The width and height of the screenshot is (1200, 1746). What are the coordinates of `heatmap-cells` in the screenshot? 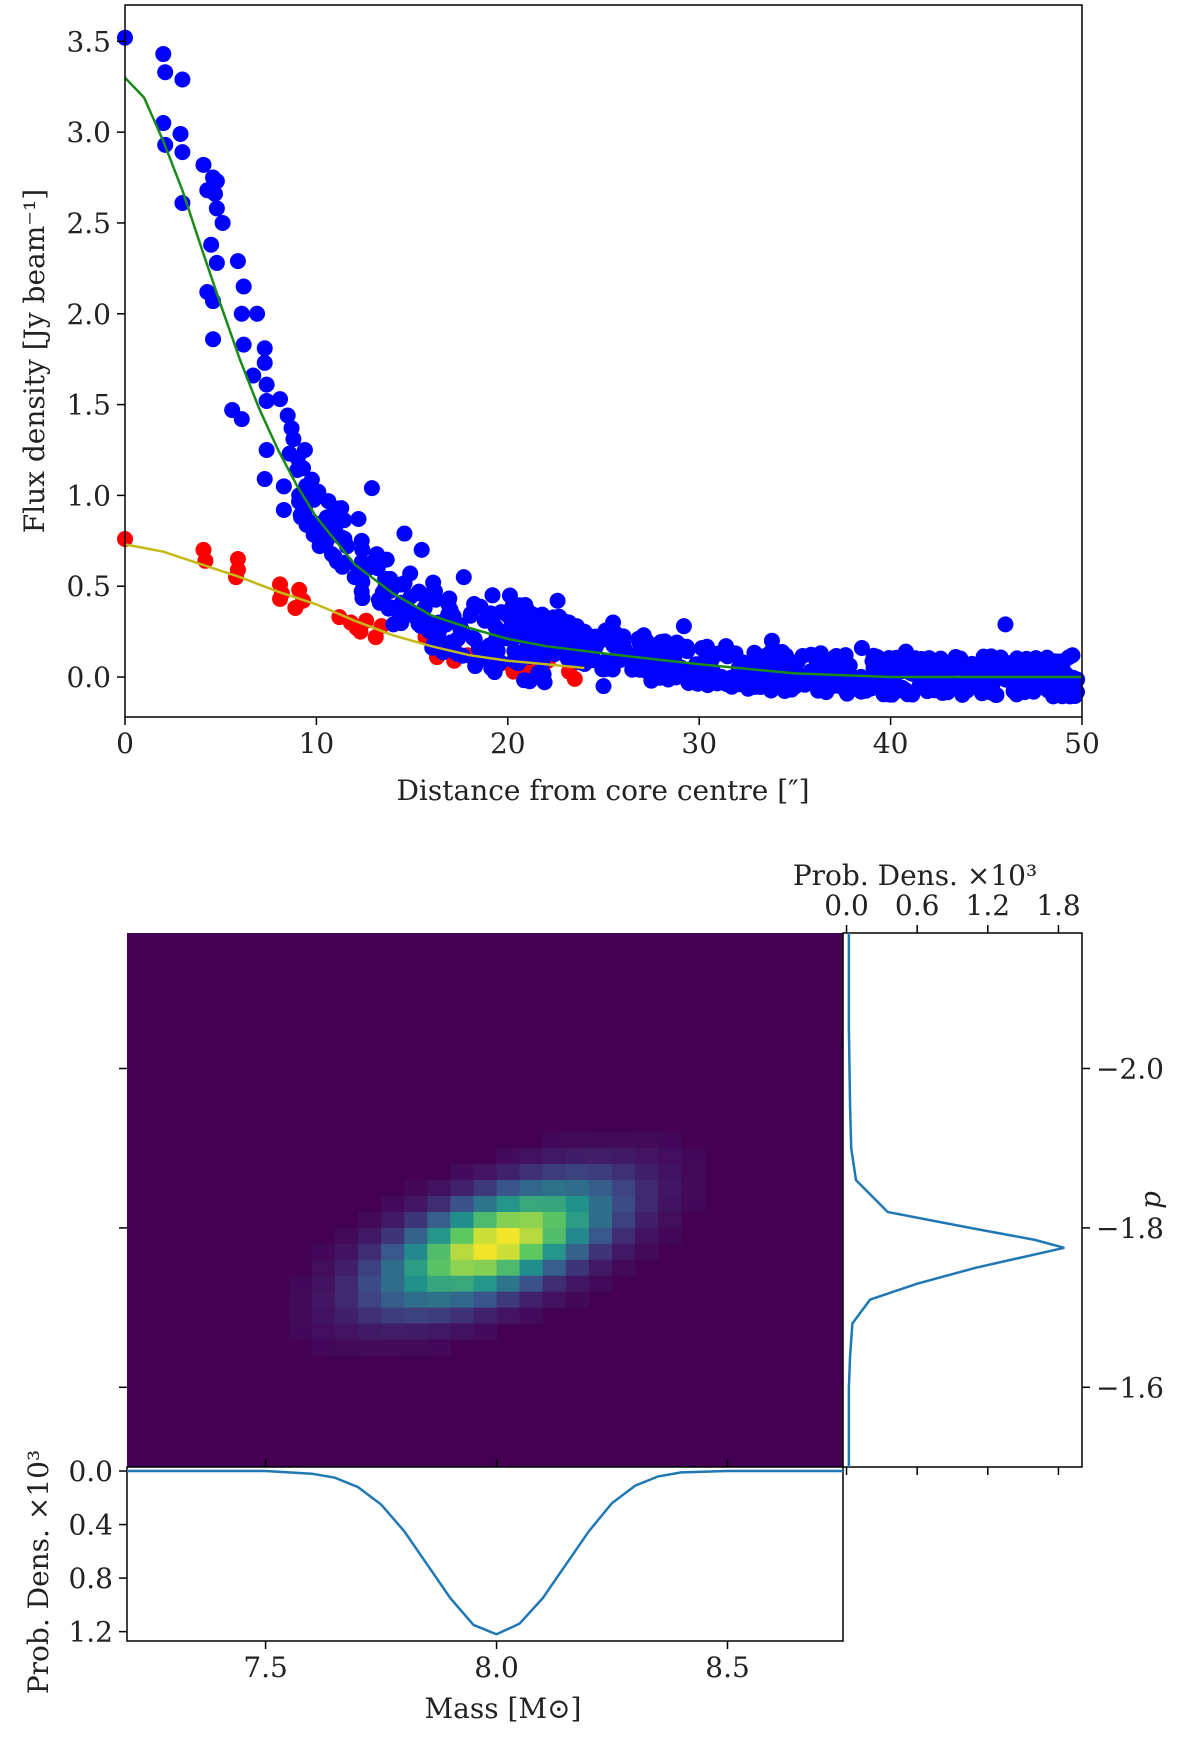 It's located at (496, 1244).